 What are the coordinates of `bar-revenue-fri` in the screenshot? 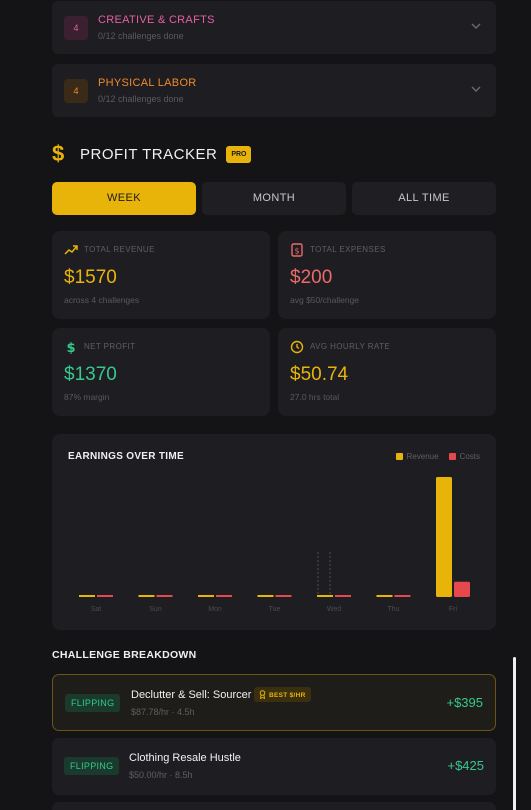 It's located at (444, 537).